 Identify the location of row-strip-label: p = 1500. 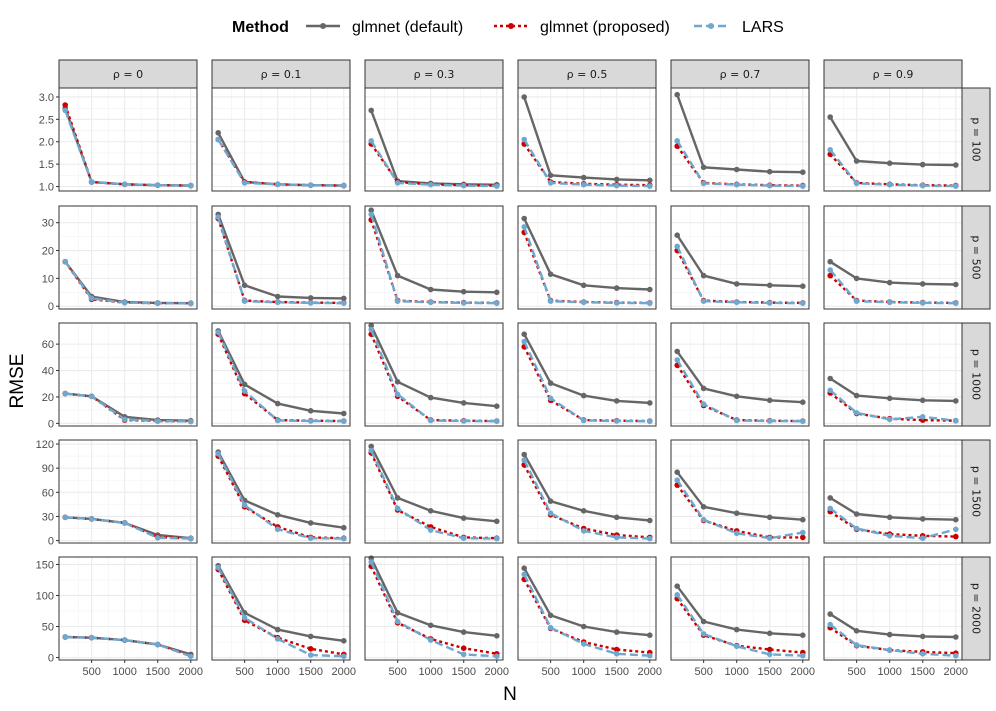
(976, 491).